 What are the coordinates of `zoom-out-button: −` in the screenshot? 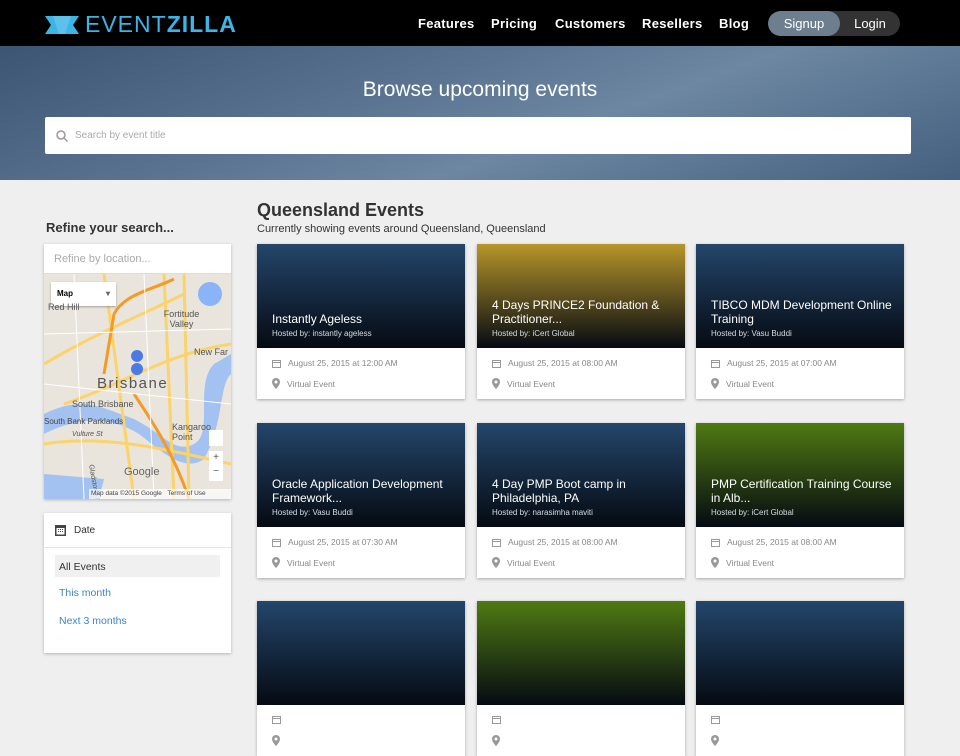 It's located at (216, 471).